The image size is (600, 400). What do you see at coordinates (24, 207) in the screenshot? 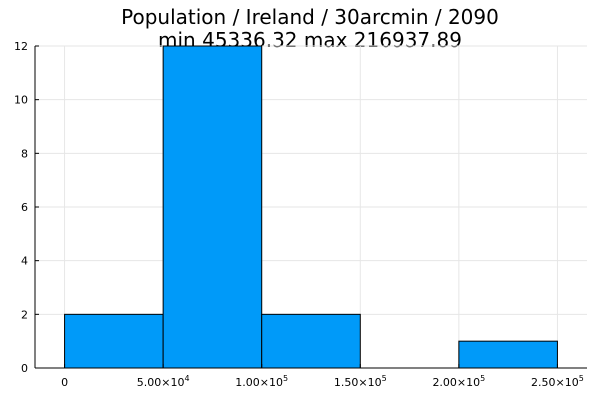
I see `y-tick-label: 6` at bounding box center [24, 207].